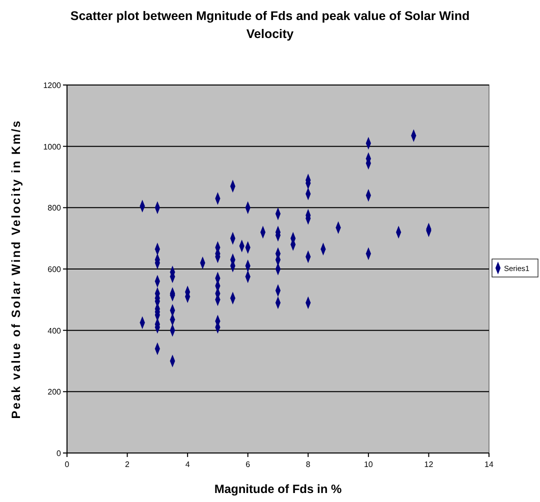 The image size is (540, 502). I want to click on x-tick-label: 14, so click(489, 464).